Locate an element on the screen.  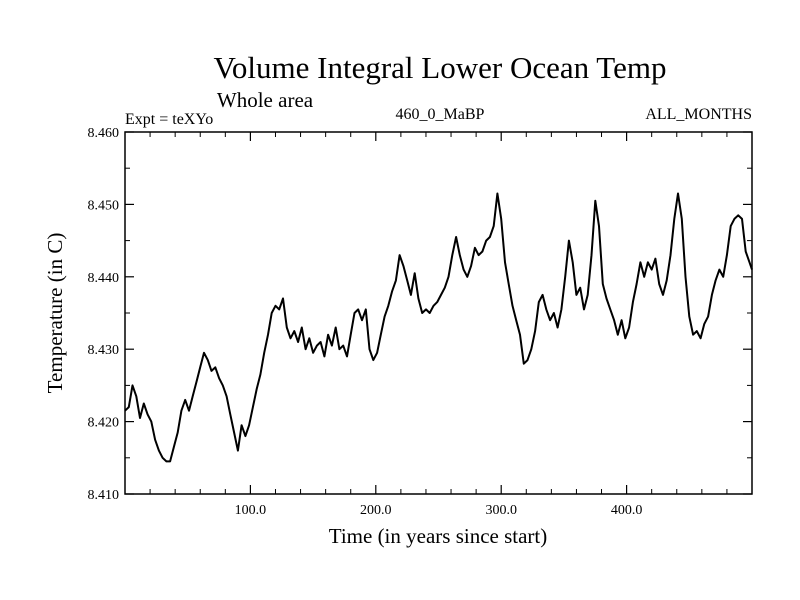
y-axis-label: Temperature (in C) is located at coordinates (55, 313).